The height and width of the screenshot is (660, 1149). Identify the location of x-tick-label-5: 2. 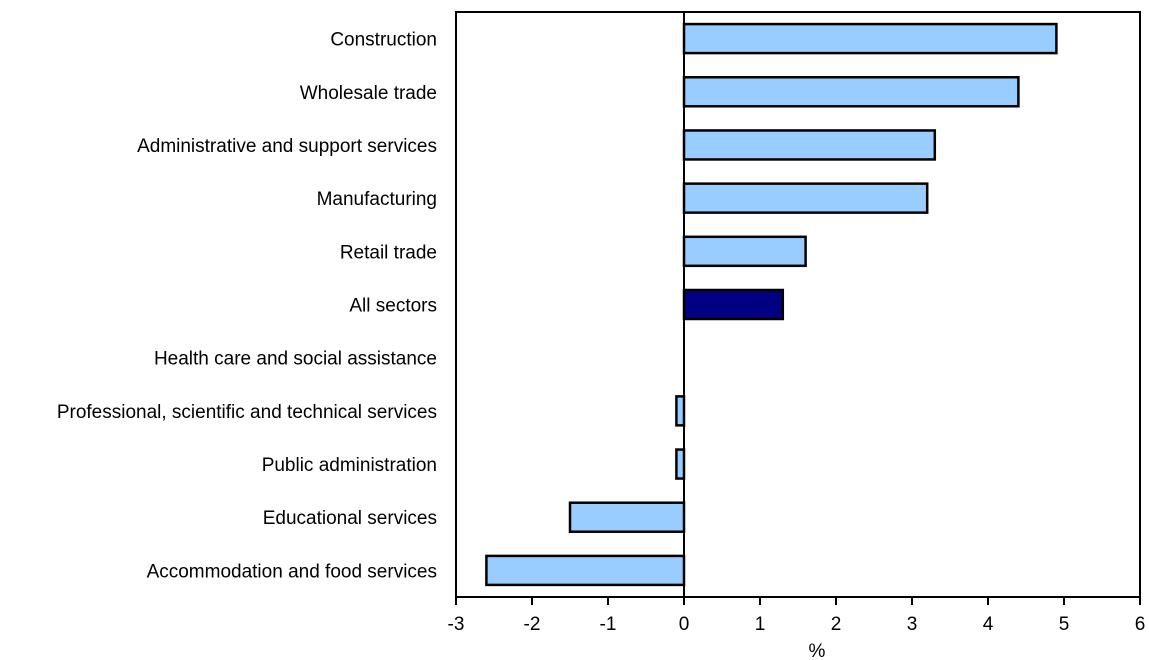
(836, 624).